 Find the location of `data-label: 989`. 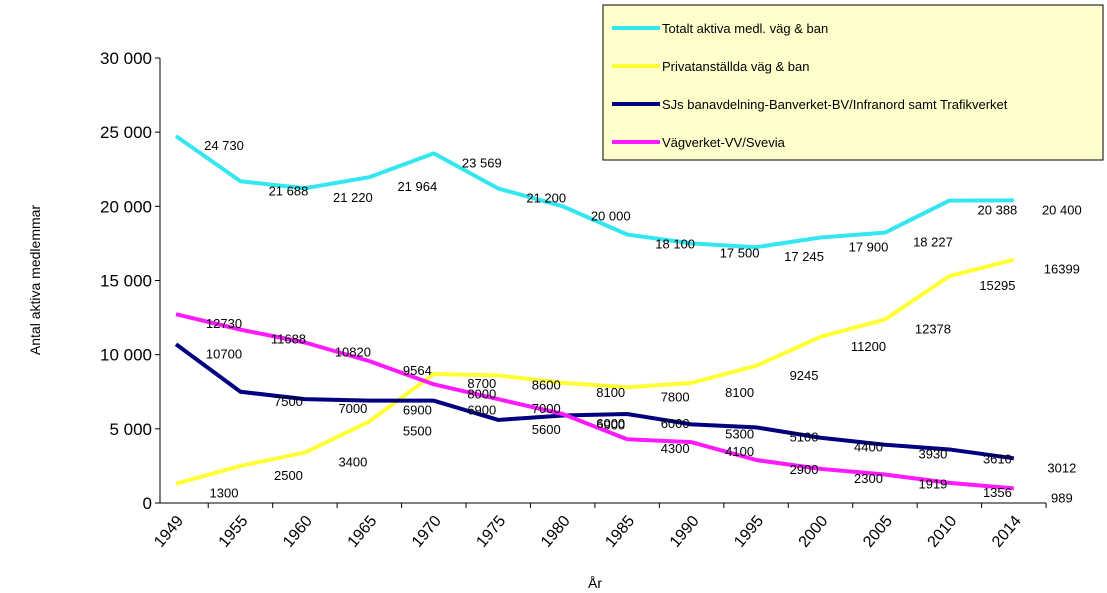

data-label: 989 is located at coordinates (1062, 497).